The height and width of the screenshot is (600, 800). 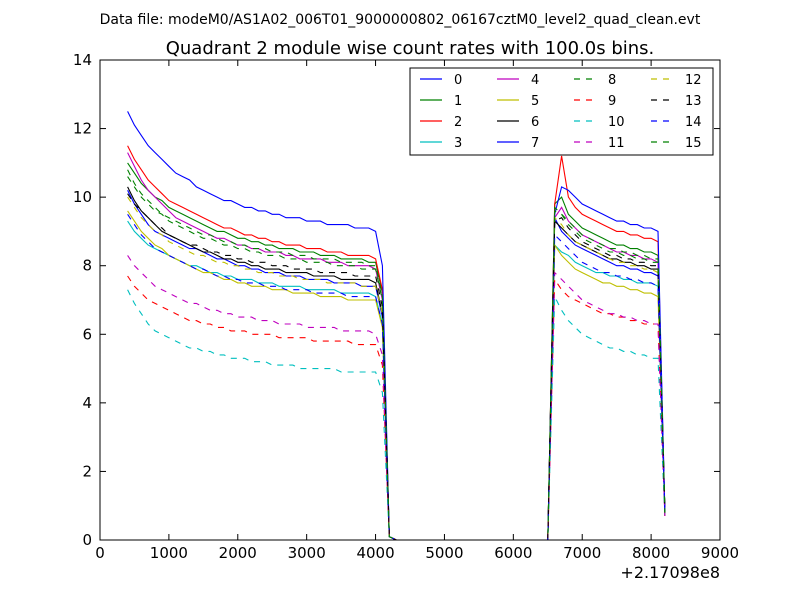 I want to click on legend-label-11: 11, so click(x=616, y=143).